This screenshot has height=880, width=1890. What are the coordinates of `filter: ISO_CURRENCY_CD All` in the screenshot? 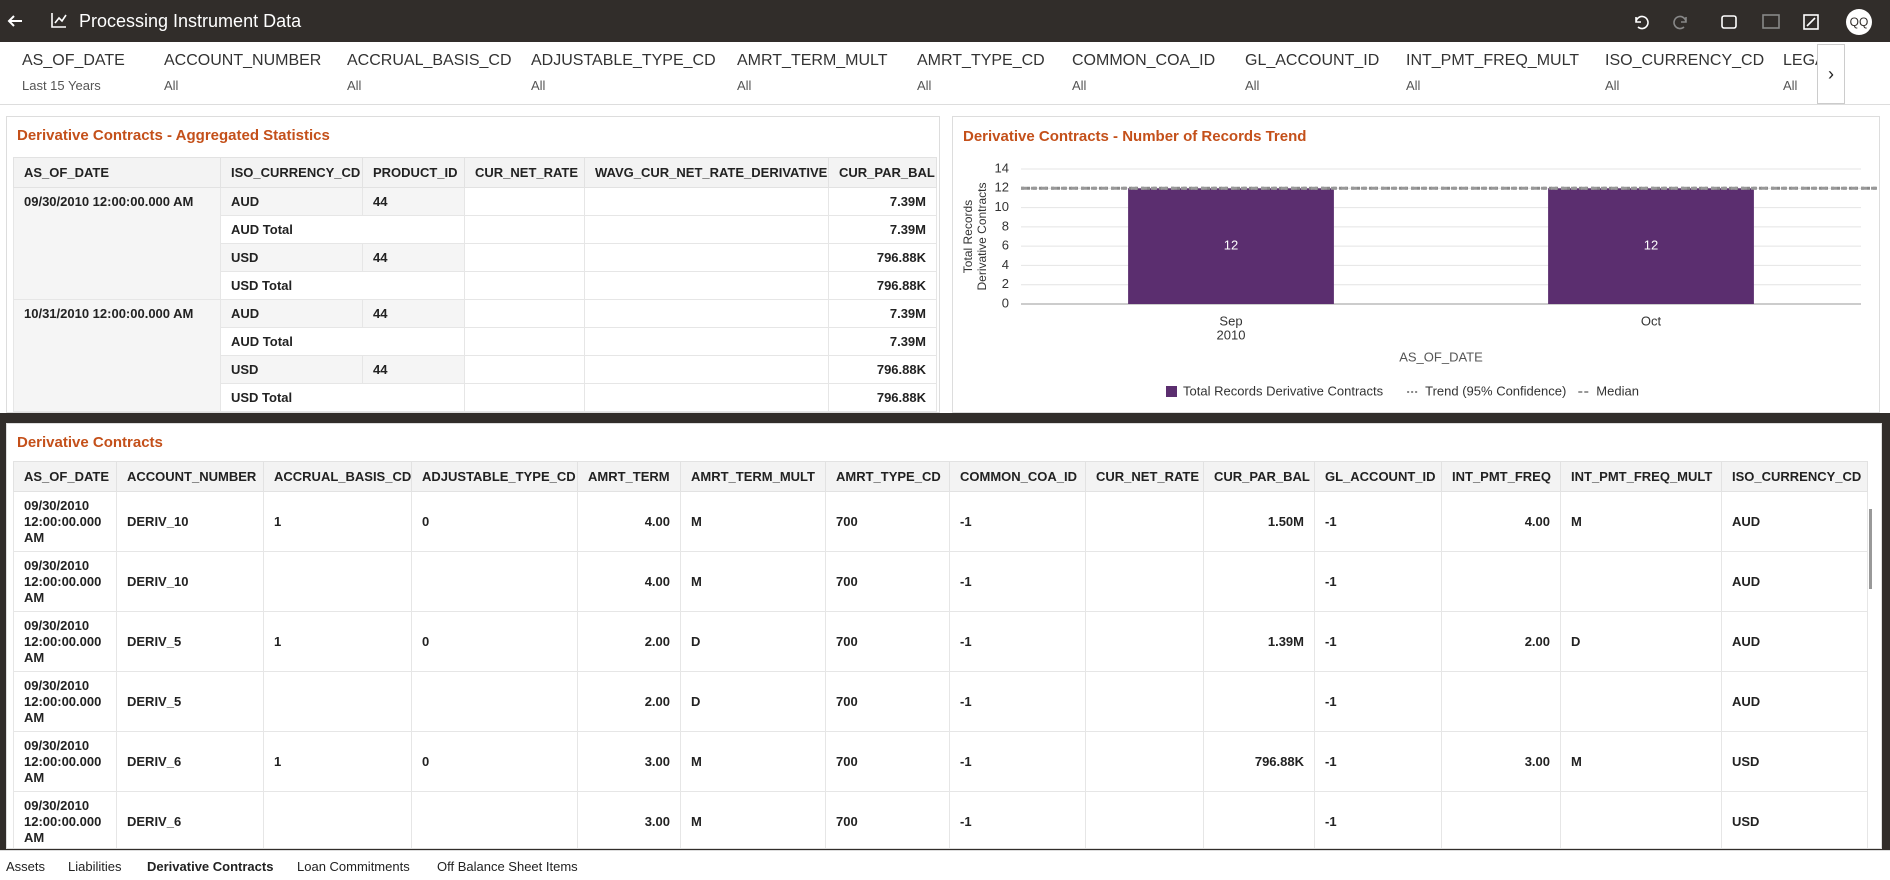 It's located at (1684, 72).